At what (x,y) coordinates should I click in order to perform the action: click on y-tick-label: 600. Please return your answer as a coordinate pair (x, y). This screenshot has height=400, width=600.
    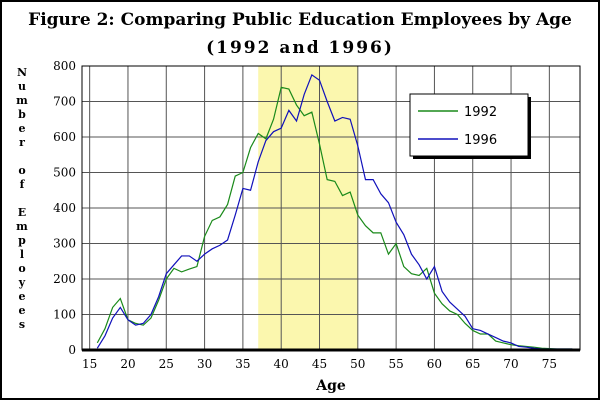
    Looking at the image, I should click on (64, 137).